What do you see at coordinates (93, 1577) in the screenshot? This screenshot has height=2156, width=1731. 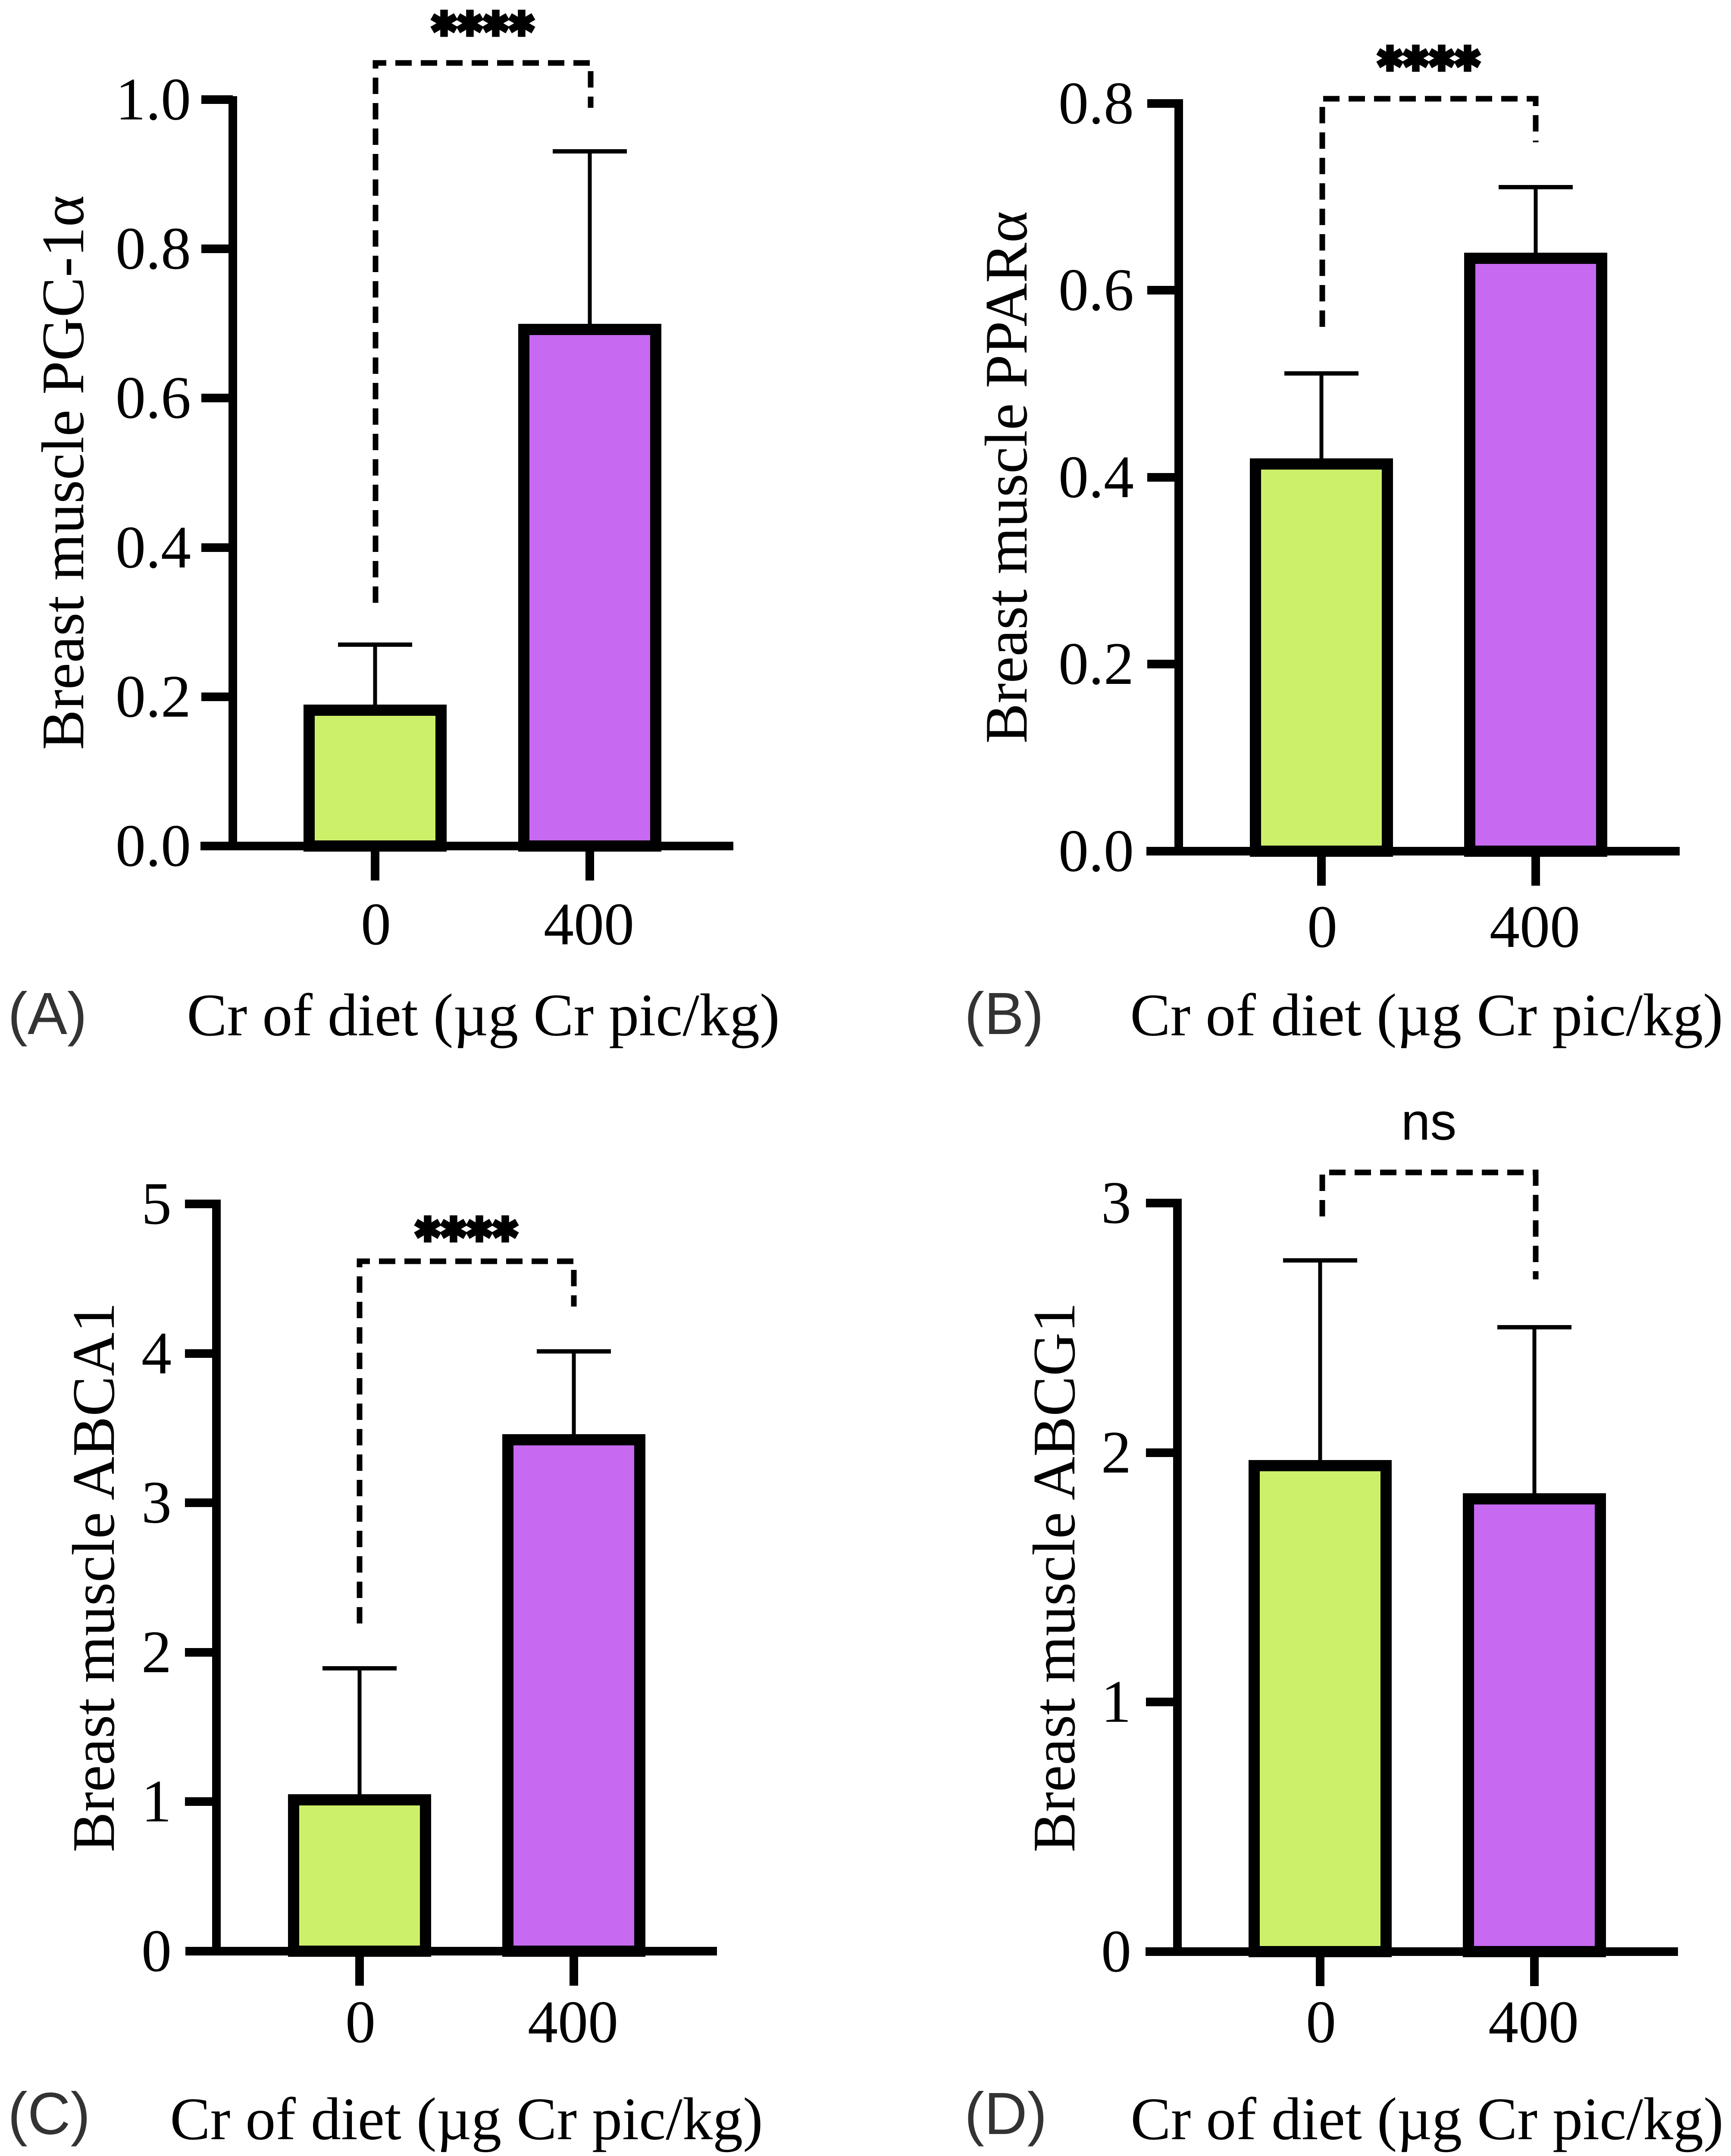 I see `svg-text: Breast muscle ABCA1` at bounding box center [93, 1577].